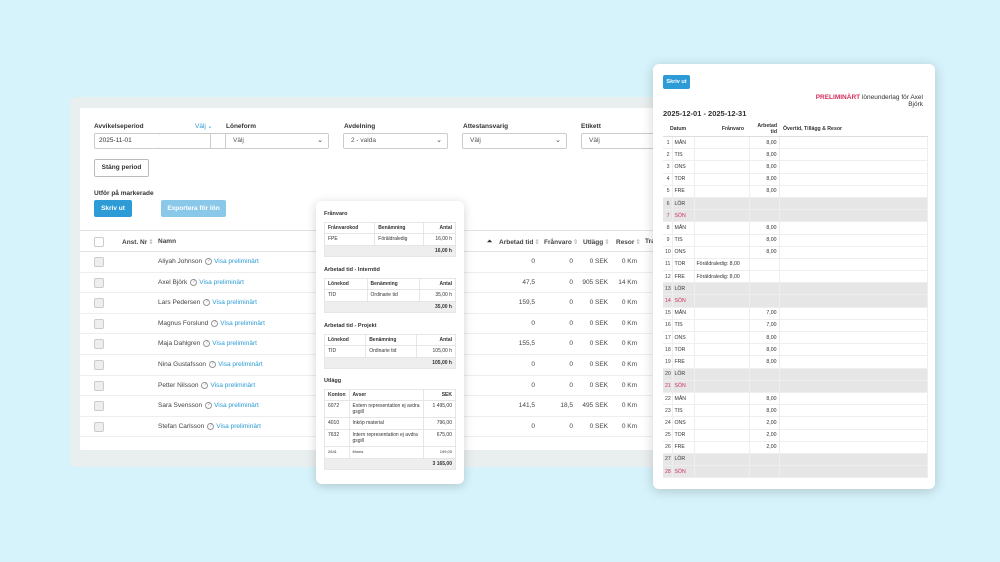 This screenshot has height=562, width=1000. What do you see at coordinates (796, 216) in the screenshot?
I see `report-day-row: 7 SÖN` at bounding box center [796, 216].